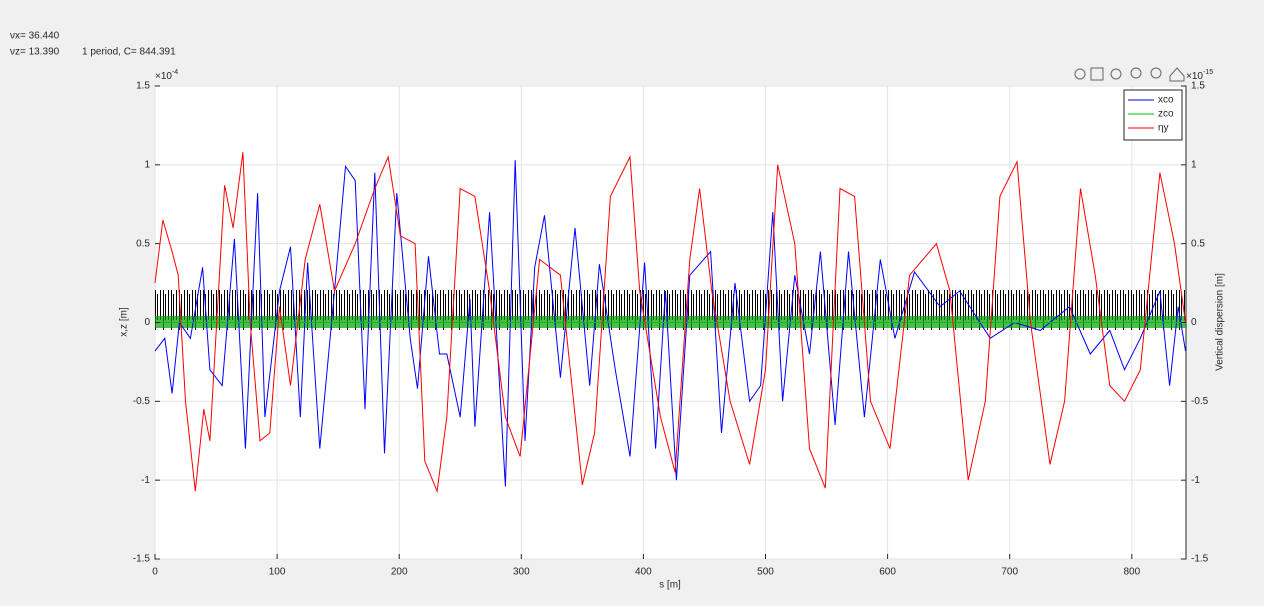  Describe the element at coordinates (147, 322) in the screenshot. I see `y-tick-label: 0` at that location.